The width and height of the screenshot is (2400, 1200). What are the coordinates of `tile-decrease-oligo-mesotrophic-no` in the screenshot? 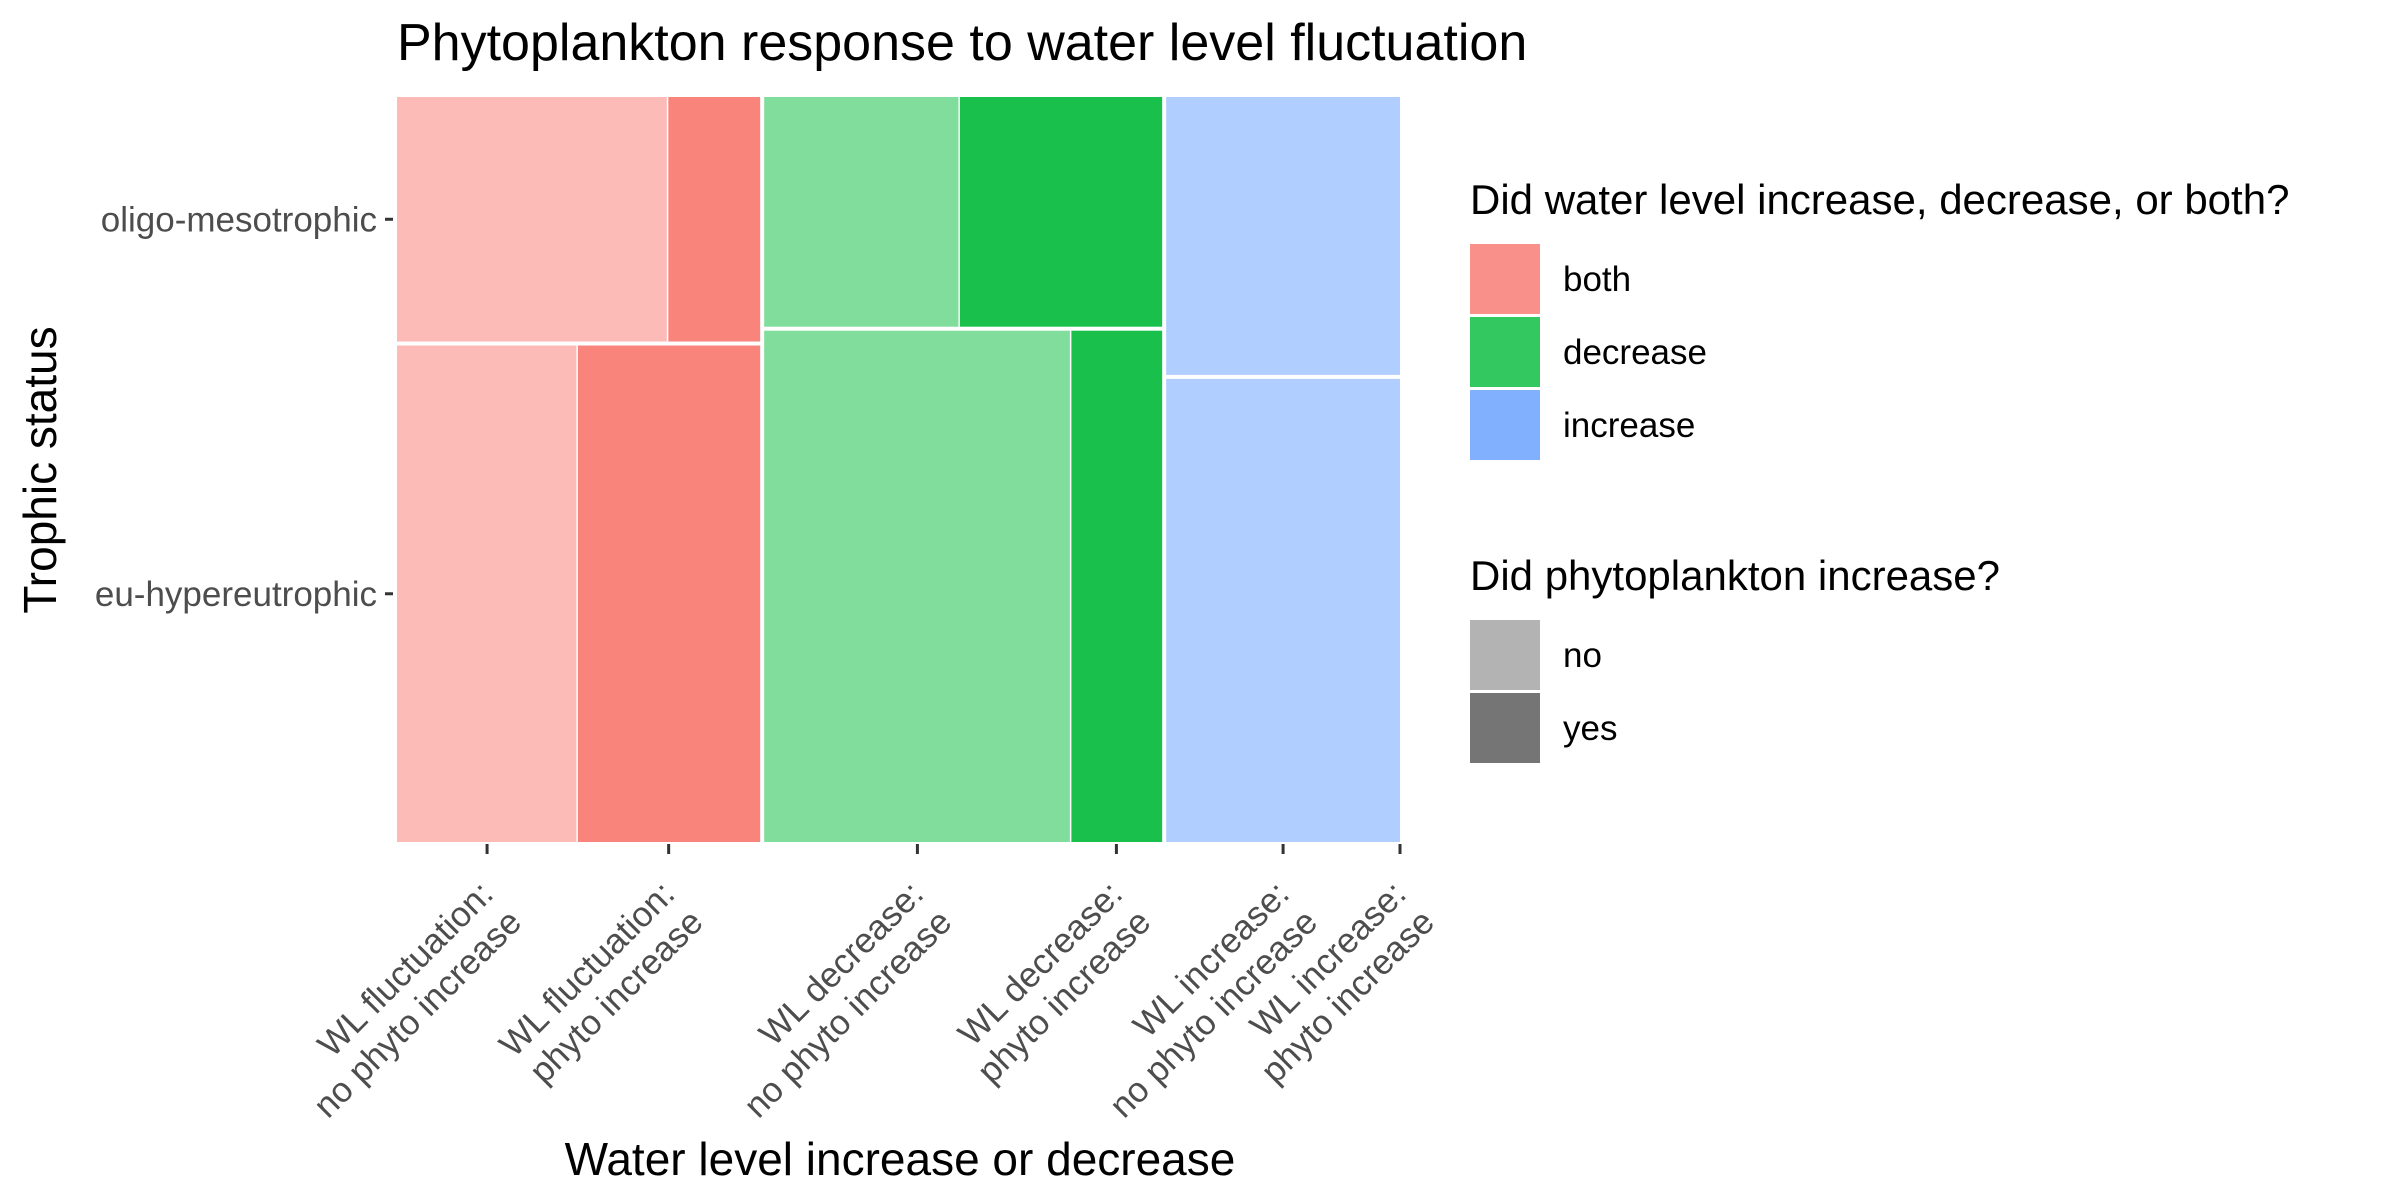 It's located at (862, 212).